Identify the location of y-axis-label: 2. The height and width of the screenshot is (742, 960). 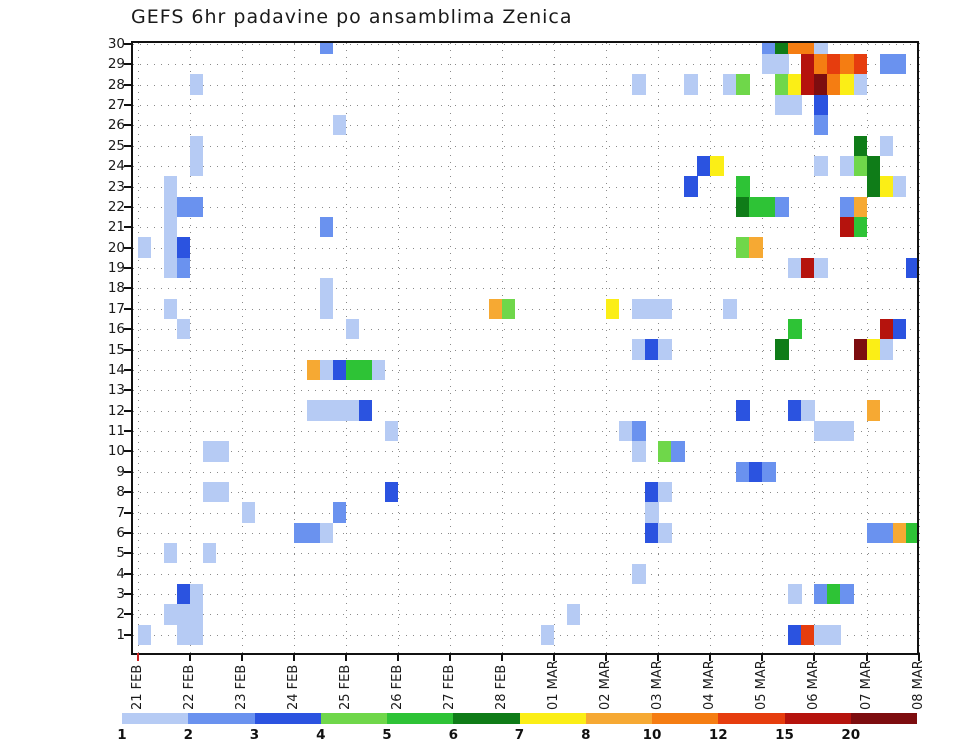
(120, 614).